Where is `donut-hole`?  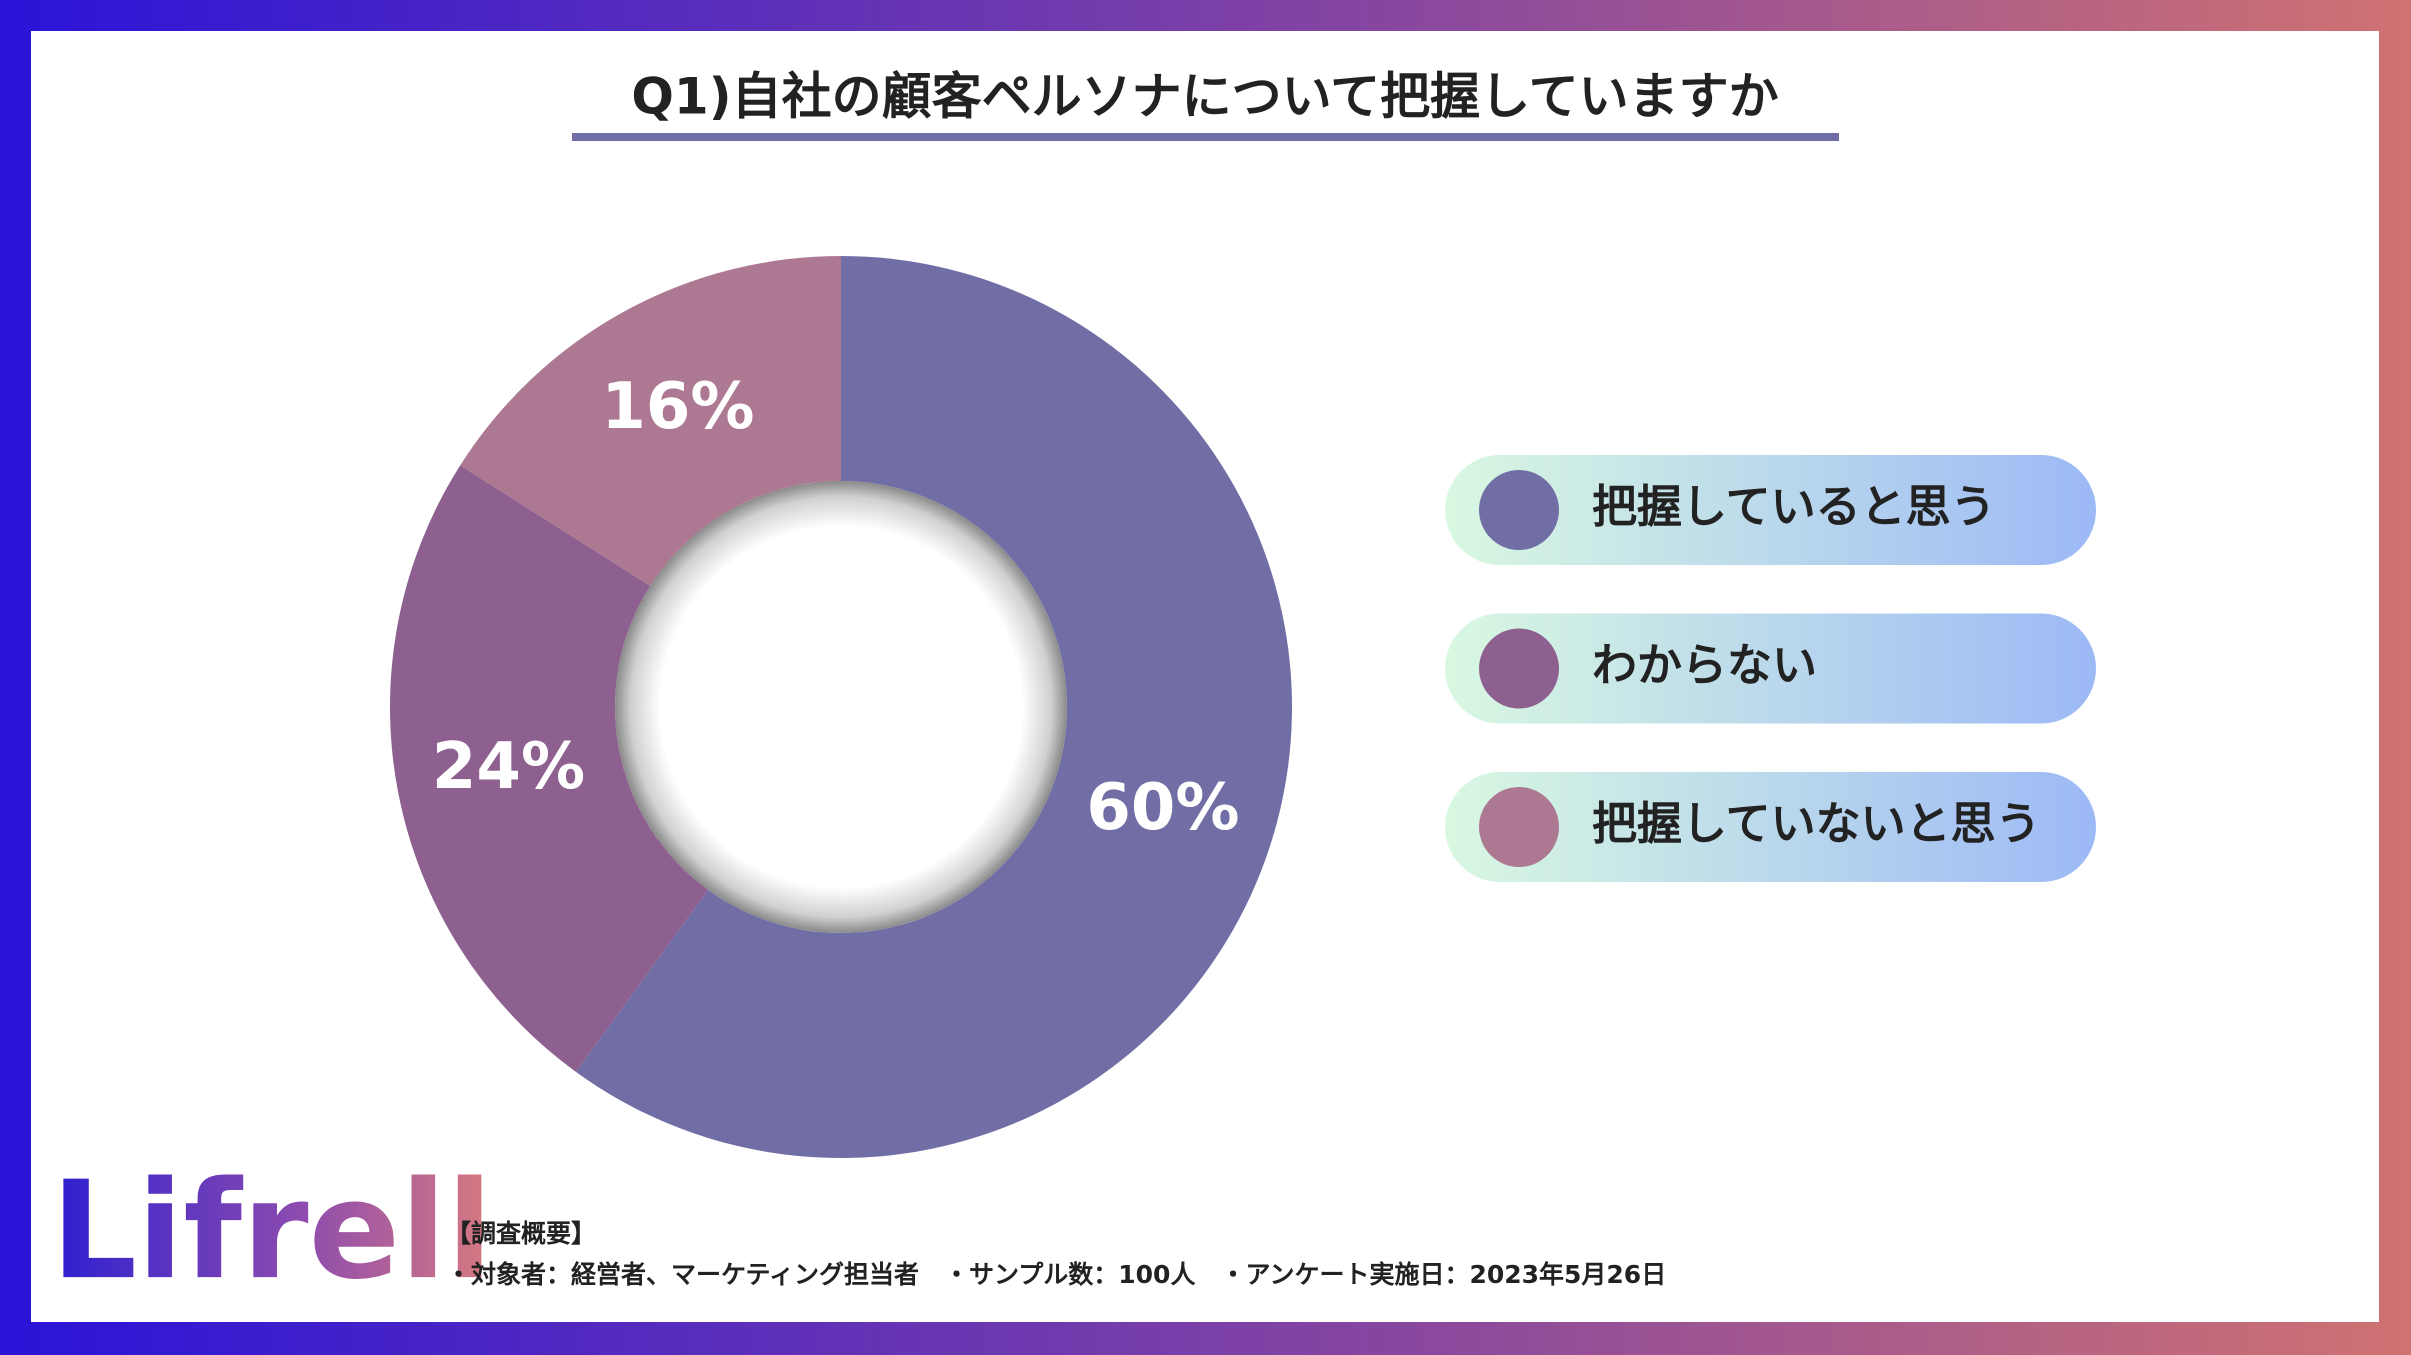 donut-hole is located at coordinates (841, 707).